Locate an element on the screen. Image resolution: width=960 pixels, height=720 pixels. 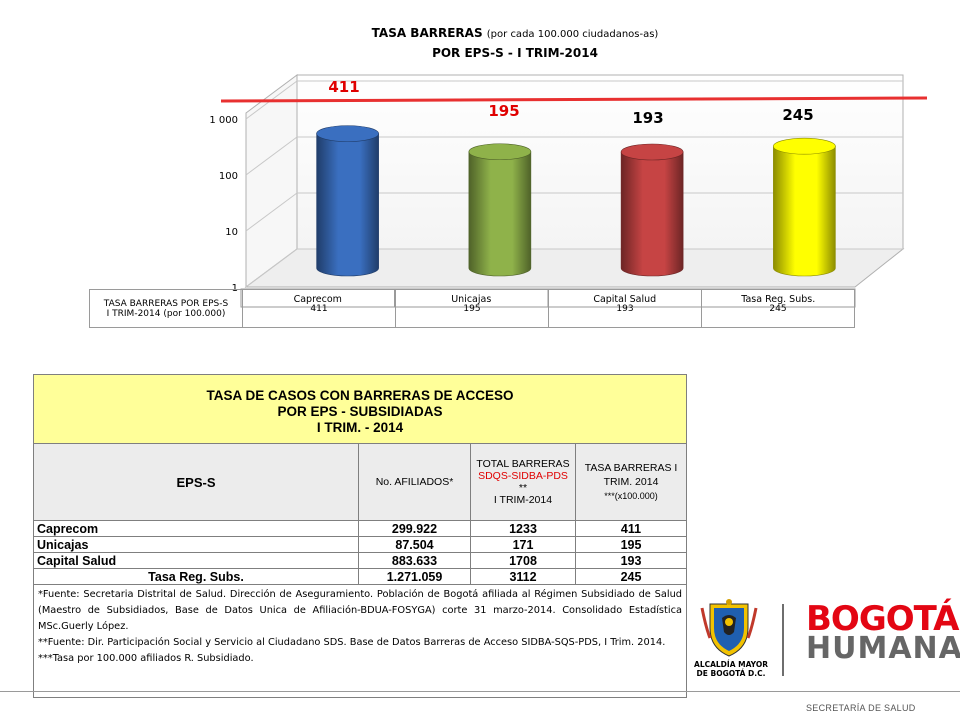
table-title-line2: POR EPS - SUBSIDIADAS is located at coordinates (360, 411).